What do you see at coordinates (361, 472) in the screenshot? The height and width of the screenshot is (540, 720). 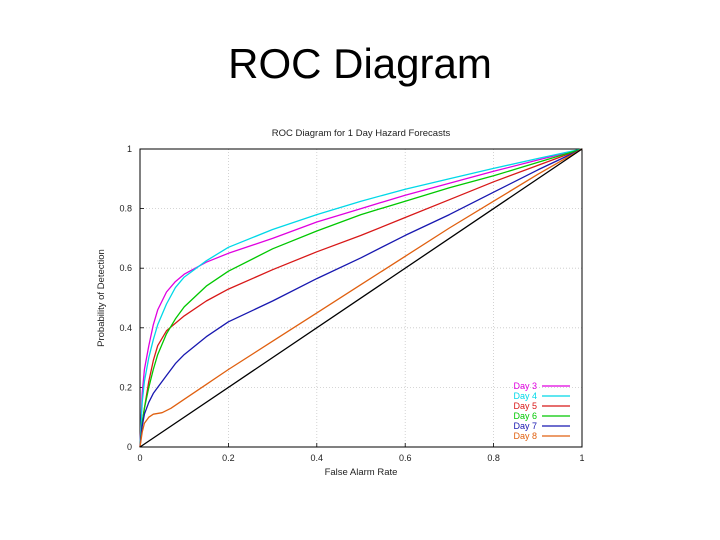 I see `x-axis-label: False Alarm Rate` at bounding box center [361, 472].